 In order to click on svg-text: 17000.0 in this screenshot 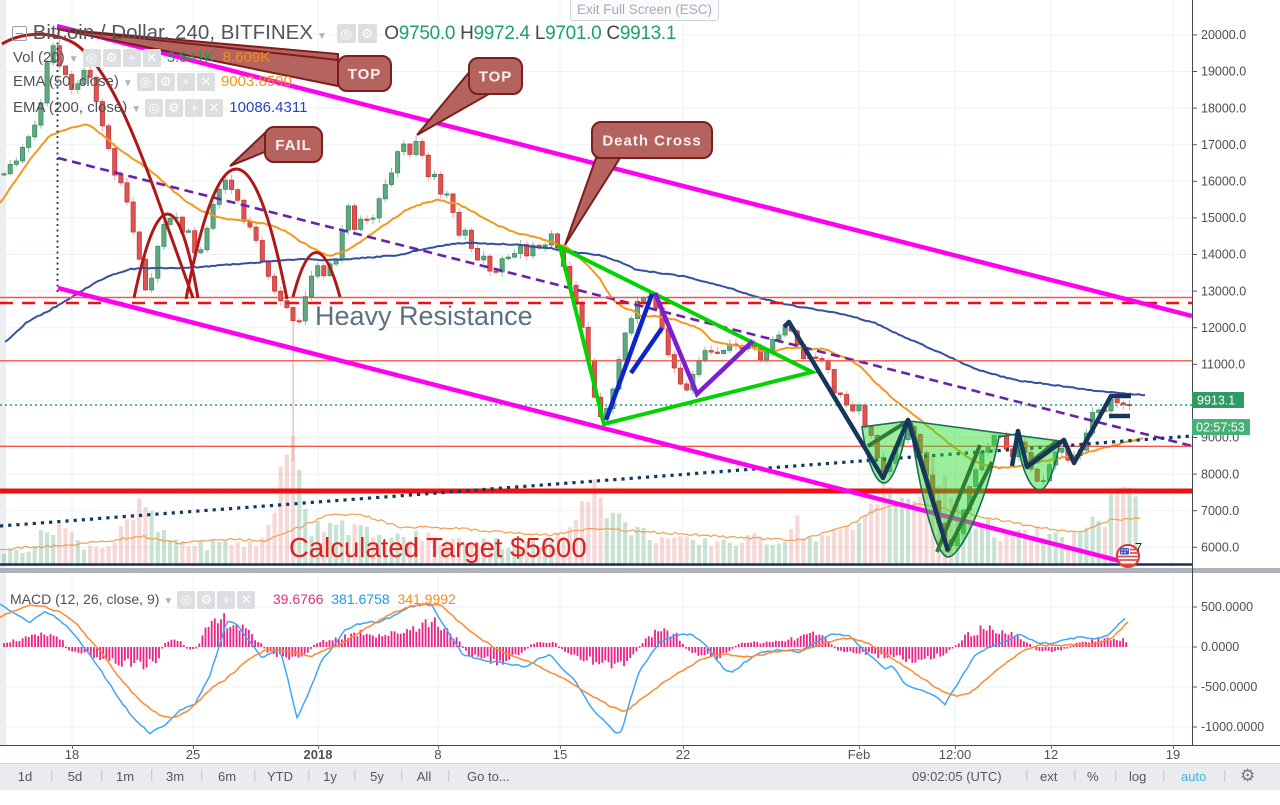, I will do `click(1223, 145)`.